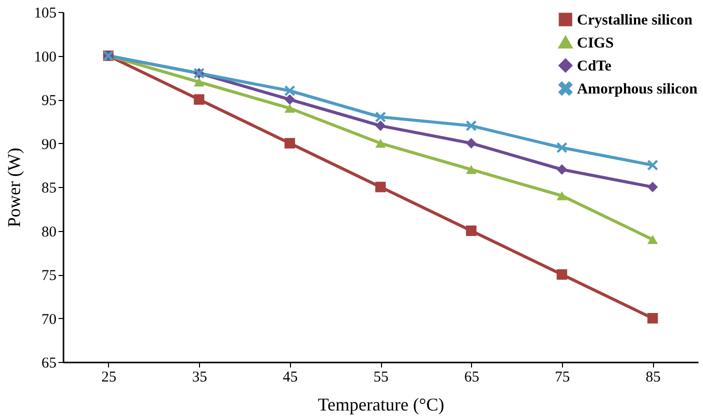  What do you see at coordinates (381, 378) in the screenshot?
I see `x-tick-label: 55` at bounding box center [381, 378].